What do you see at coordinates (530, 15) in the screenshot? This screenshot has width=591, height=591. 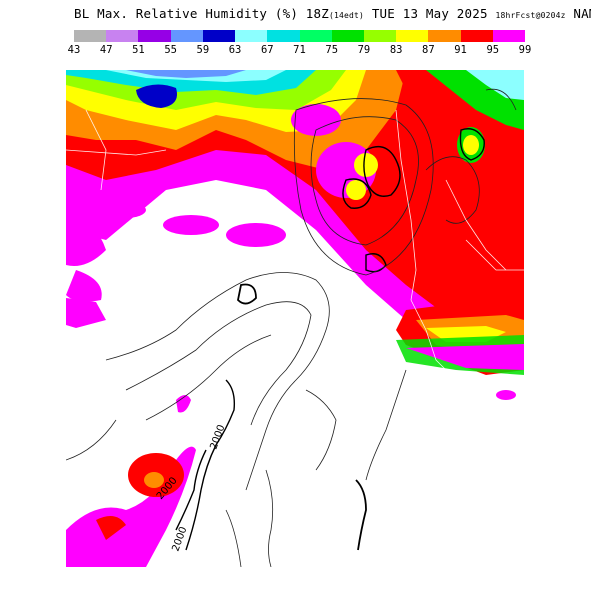 I see `title-forecast: 18hrFcst@0204z` at bounding box center [530, 15].